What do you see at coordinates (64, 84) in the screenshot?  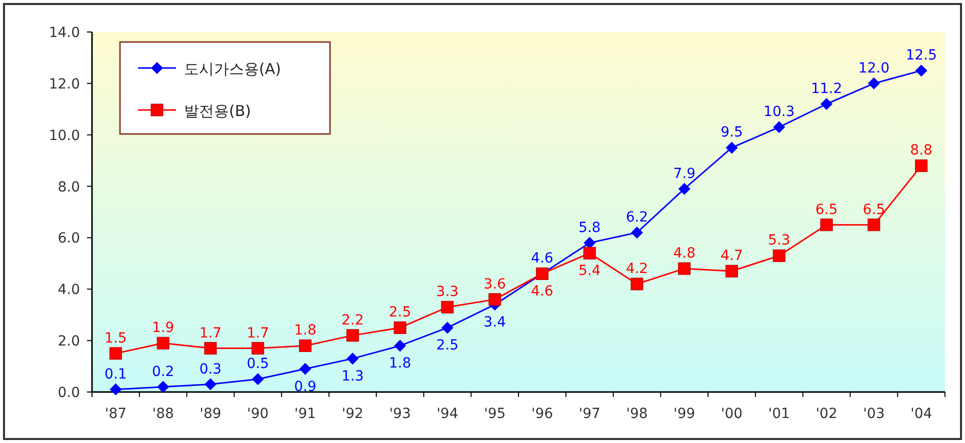 I see `y-tick-label: 12.0` at bounding box center [64, 84].